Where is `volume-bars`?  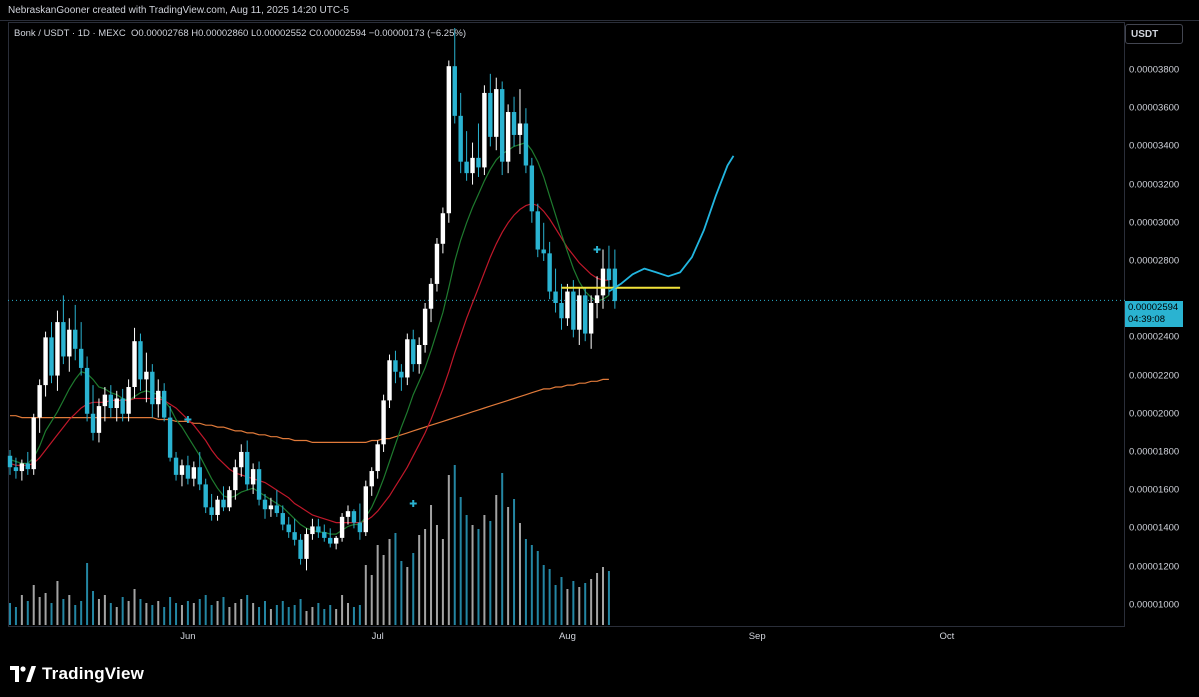
volume-bars is located at coordinates (309, 545).